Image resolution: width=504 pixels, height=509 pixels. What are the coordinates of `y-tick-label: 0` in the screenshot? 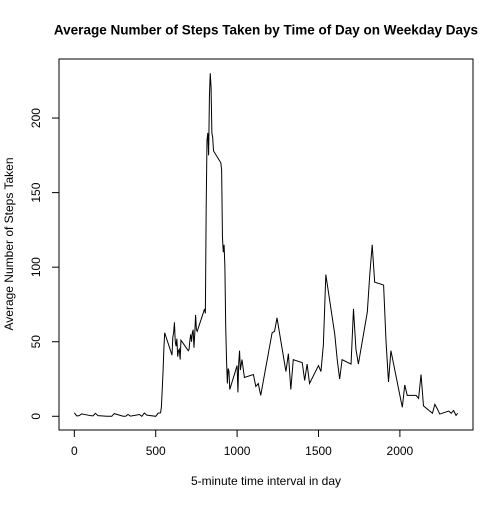 It's located at (36, 416).